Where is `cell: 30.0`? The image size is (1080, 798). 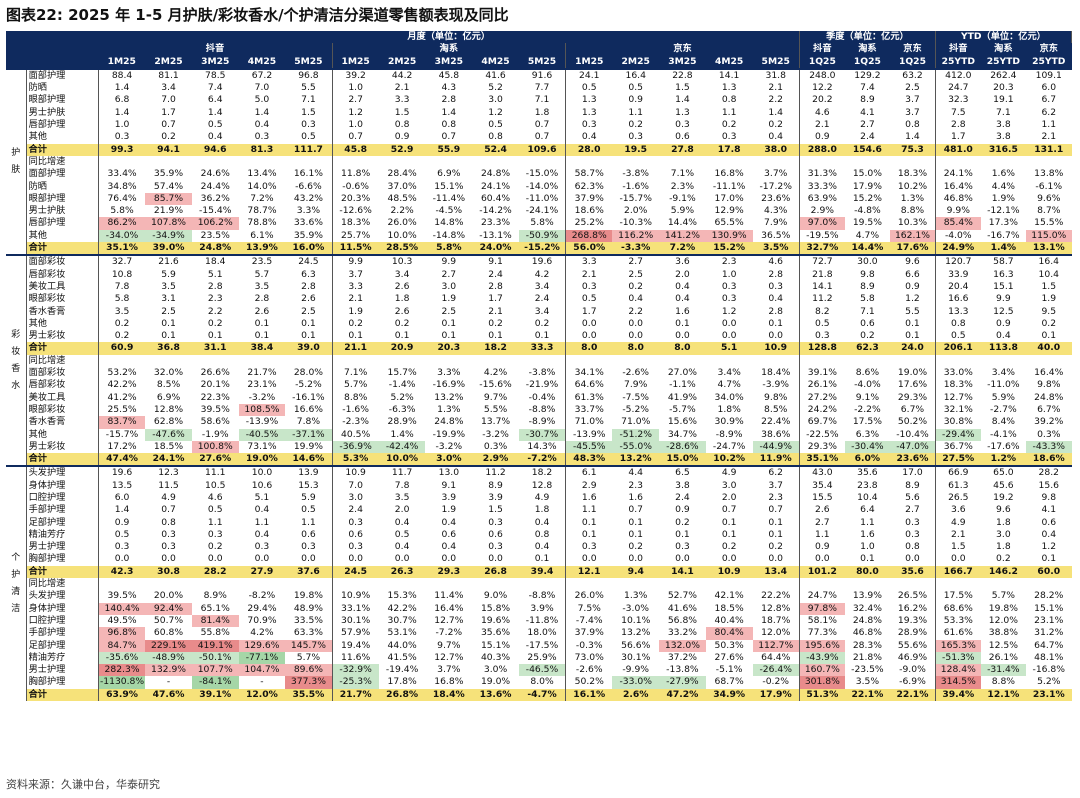
cell: 30.0 is located at coordinates (867, 261).